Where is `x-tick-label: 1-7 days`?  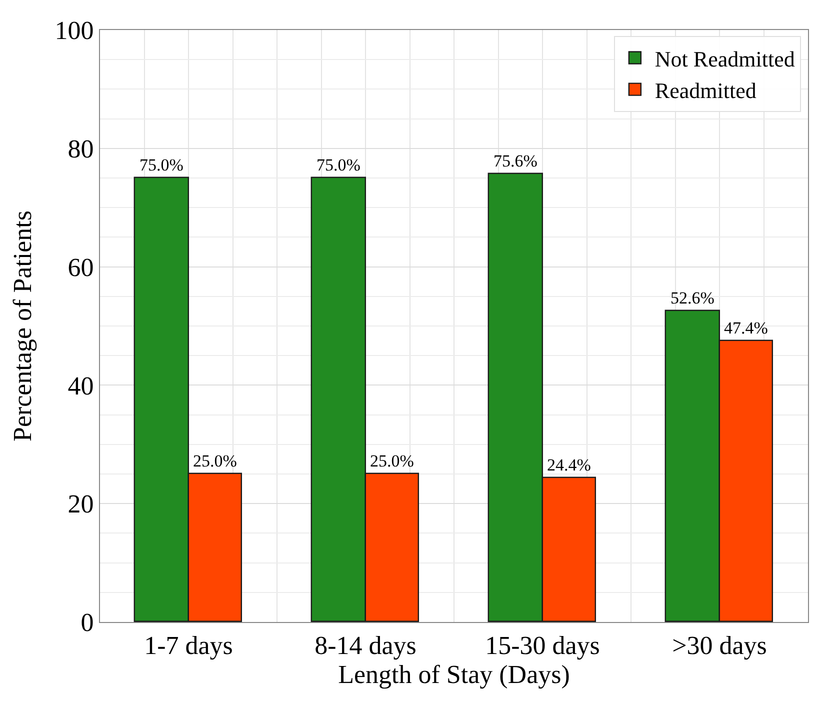 x-tick-label: 1-7 days is located at coordinates (188, 645).